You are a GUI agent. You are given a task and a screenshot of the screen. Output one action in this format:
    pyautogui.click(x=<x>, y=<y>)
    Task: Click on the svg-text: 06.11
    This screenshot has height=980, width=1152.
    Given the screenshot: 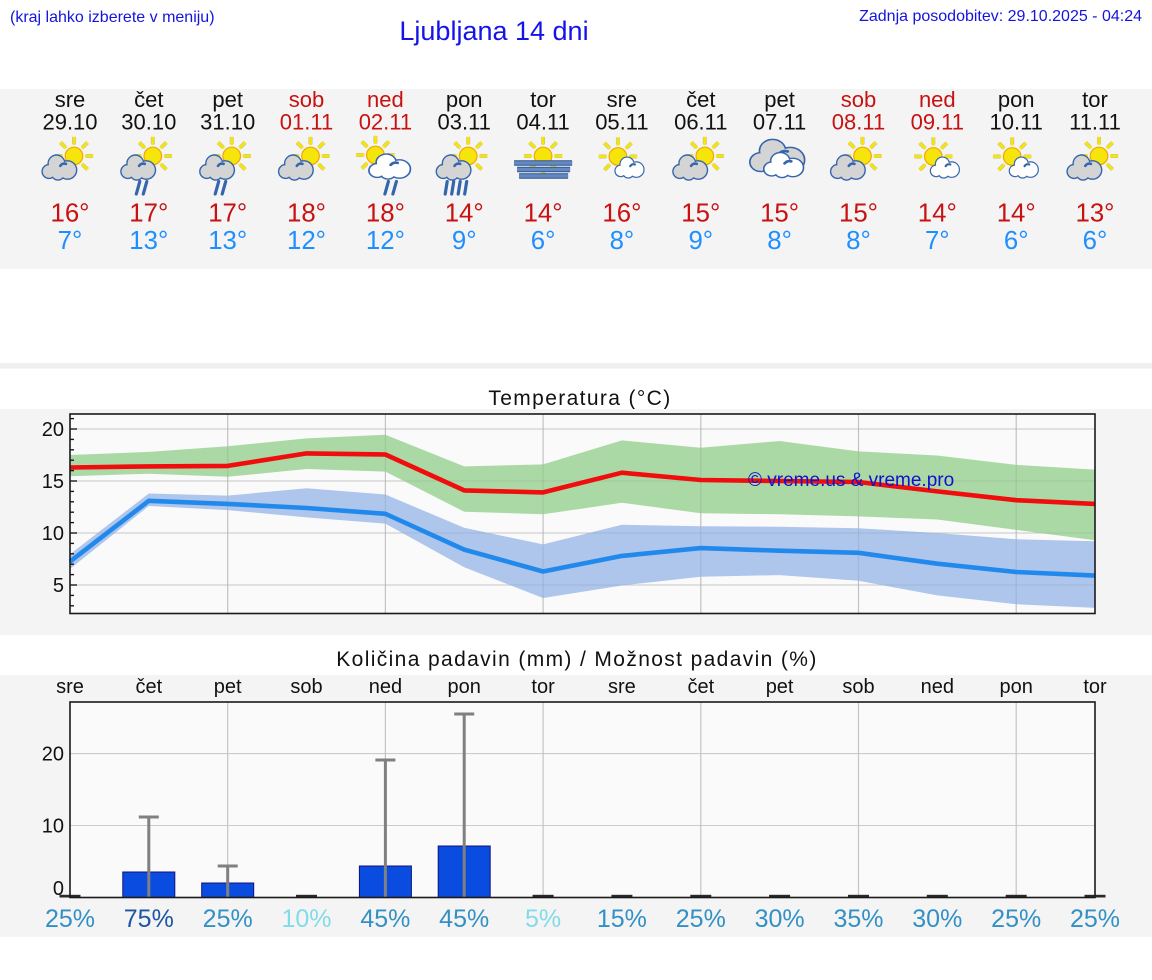 What is the action you would take?
    pyautogui.click(x=700, y=122)
    